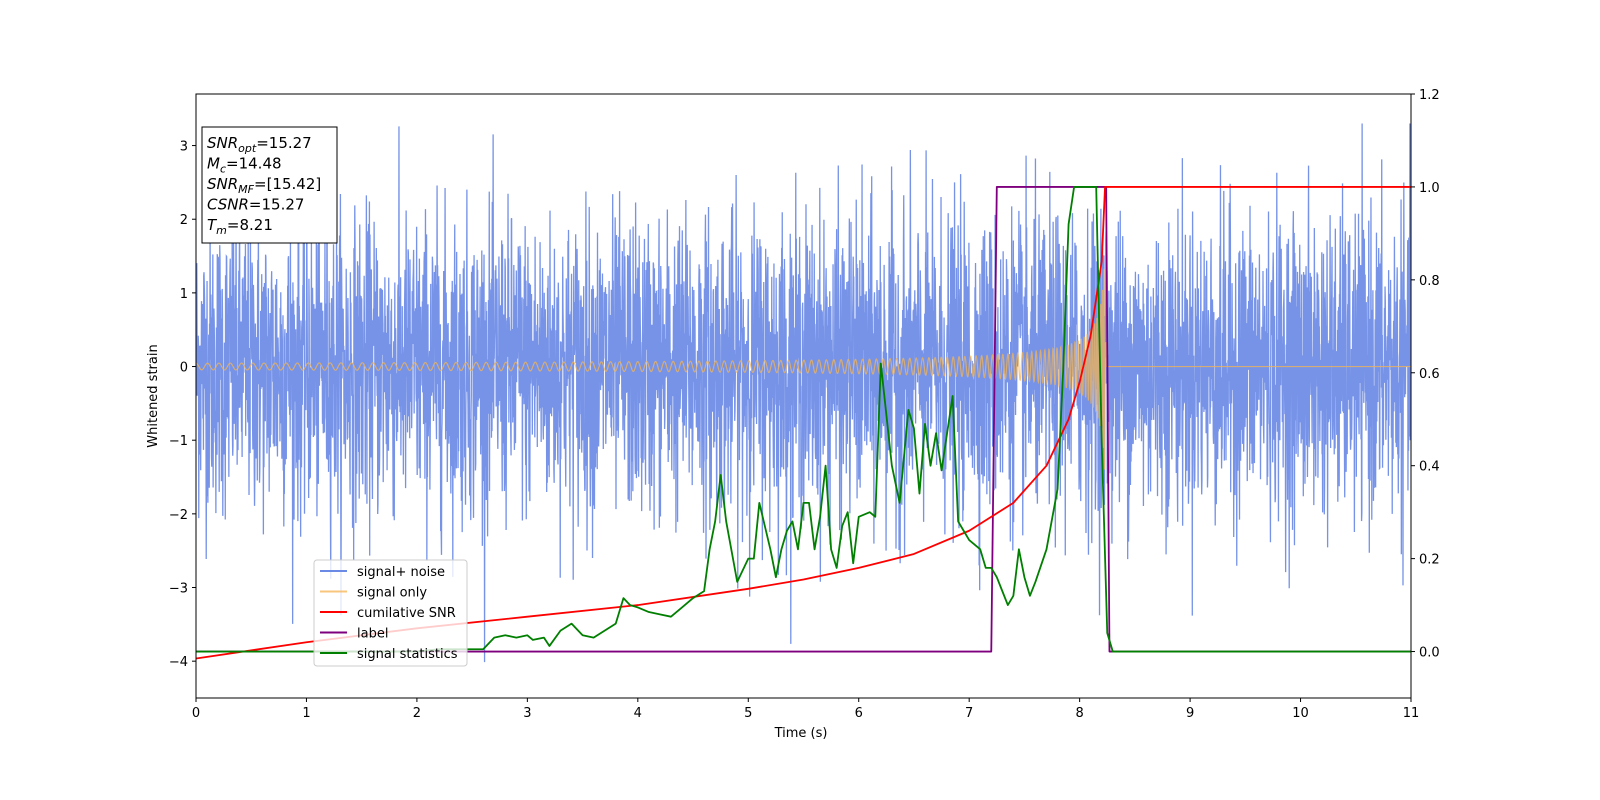 The height and width of the screenshot is (800, 1600). I want to click on x-tick-label: 8, so click(1079, 713).